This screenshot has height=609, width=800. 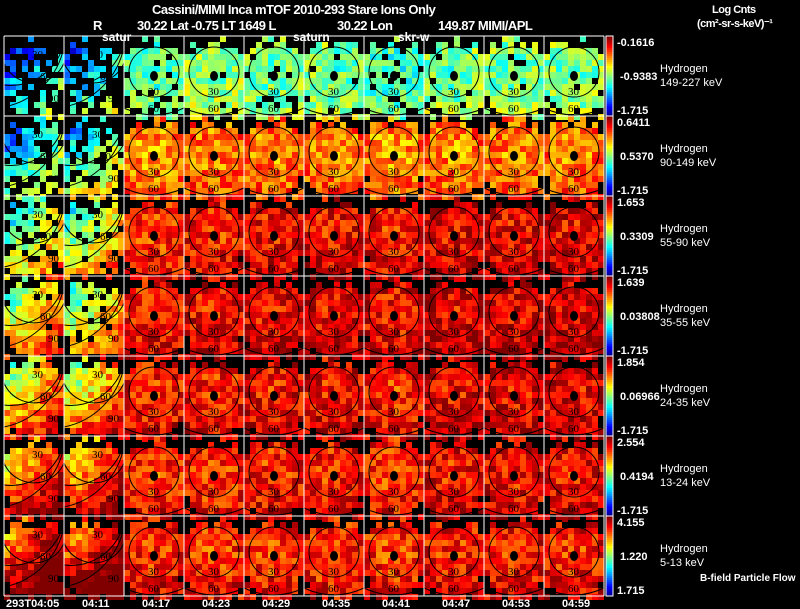 I want to click on overlay-label: satur, so click(x=117, y=37).